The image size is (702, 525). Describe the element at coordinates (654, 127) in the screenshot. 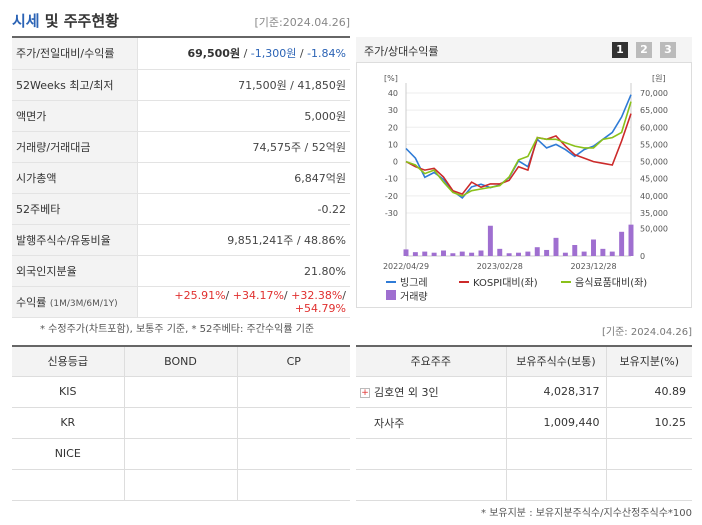

I see `y-right-tick-label: 60,000` at that location.